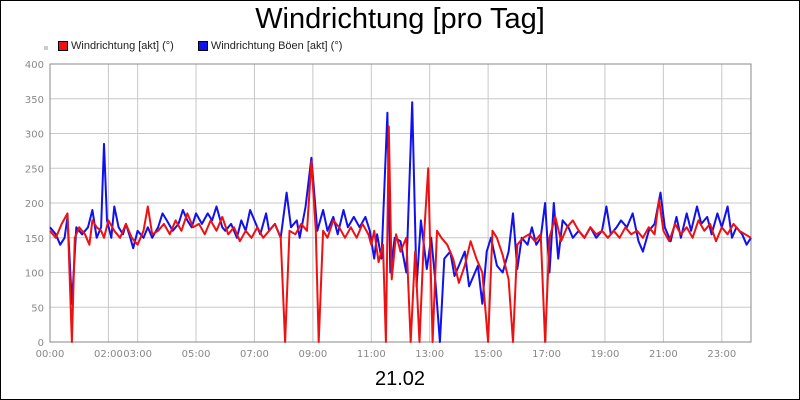  What do you see at coordinates (50, 354) in the screenshot?
I see `x-tick-label: 00:00` at bounding box center [50, 354].